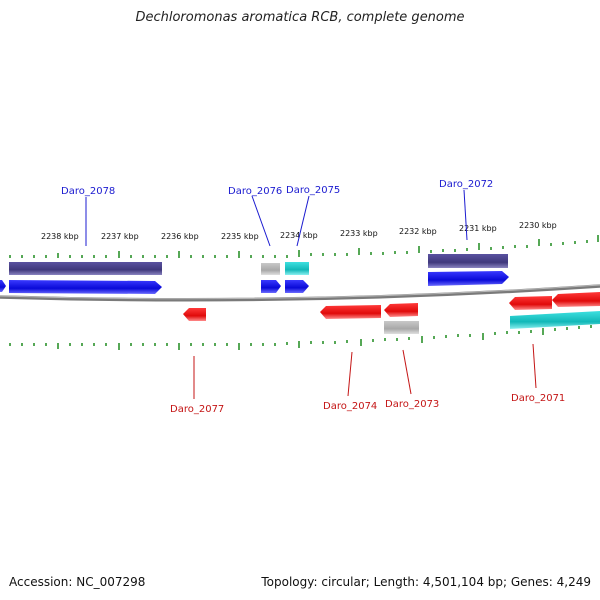 This screenshot has width=600, height=600. I want to click on genome-backbone, so click(300, 293).